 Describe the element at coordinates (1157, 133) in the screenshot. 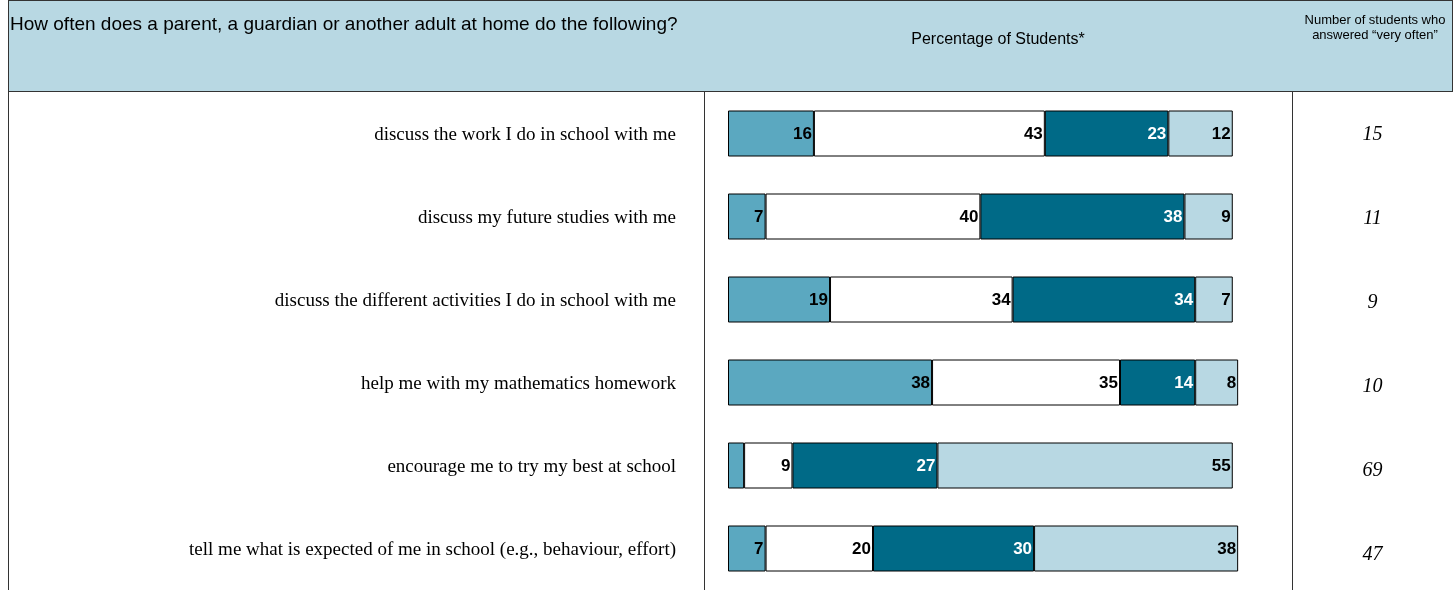

I see `data-label: 23` at that location.